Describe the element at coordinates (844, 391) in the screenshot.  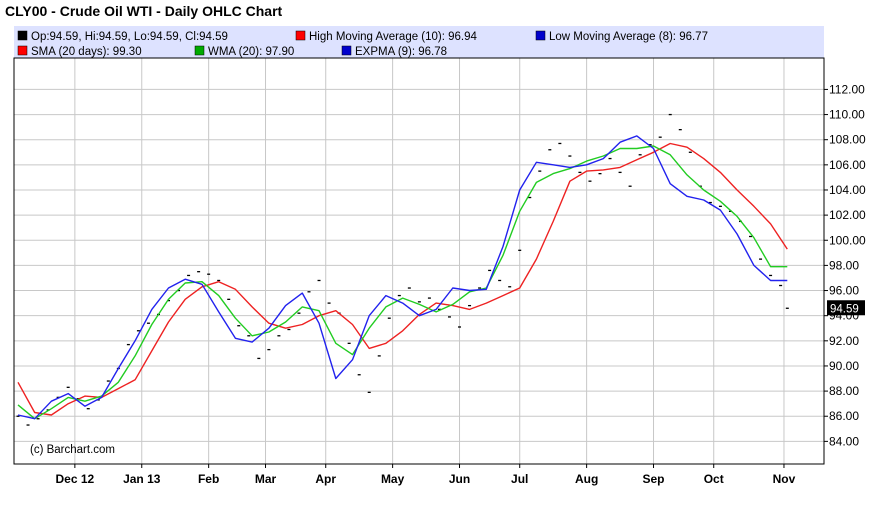
I see `y-tick-label: 88.00` at that location.